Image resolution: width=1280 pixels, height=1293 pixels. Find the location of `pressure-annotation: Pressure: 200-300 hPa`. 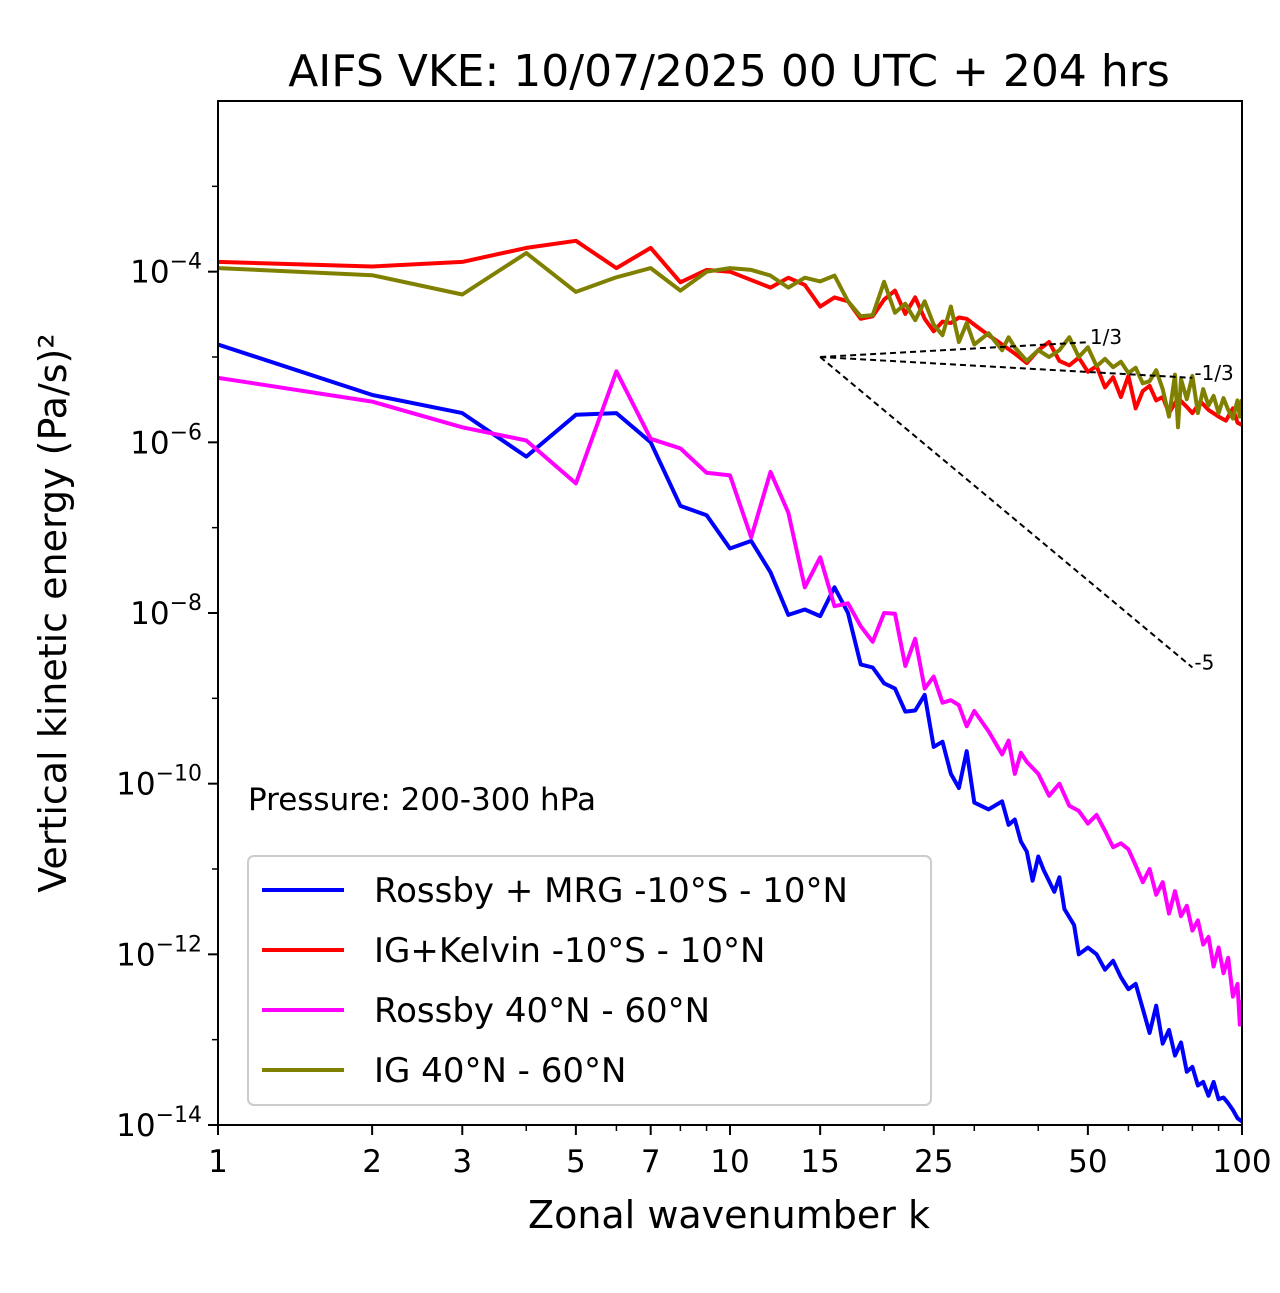

pressure-annotation: Pressure: 200-300 hPa is located at coordinates (422, 800).